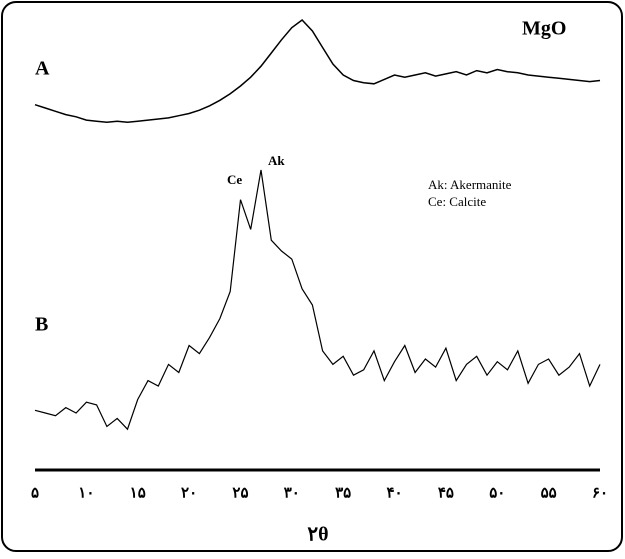 The width and height of the screenshot is (625, 559). What do you see at coordinates (86, 493) in the screenshot?
I see `x-tick-label: ۱۰` at bounding box center [86, 493].